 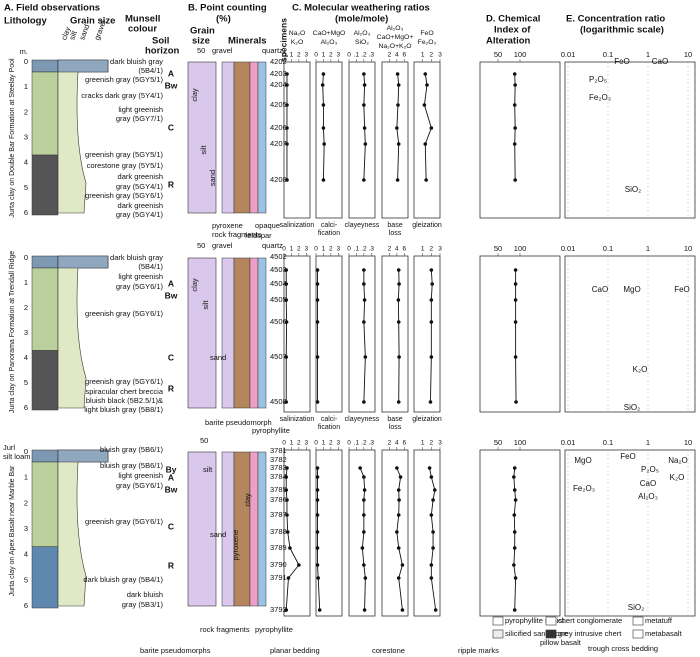 I want to click on horizon-label: C, so click(x=171, y=357).